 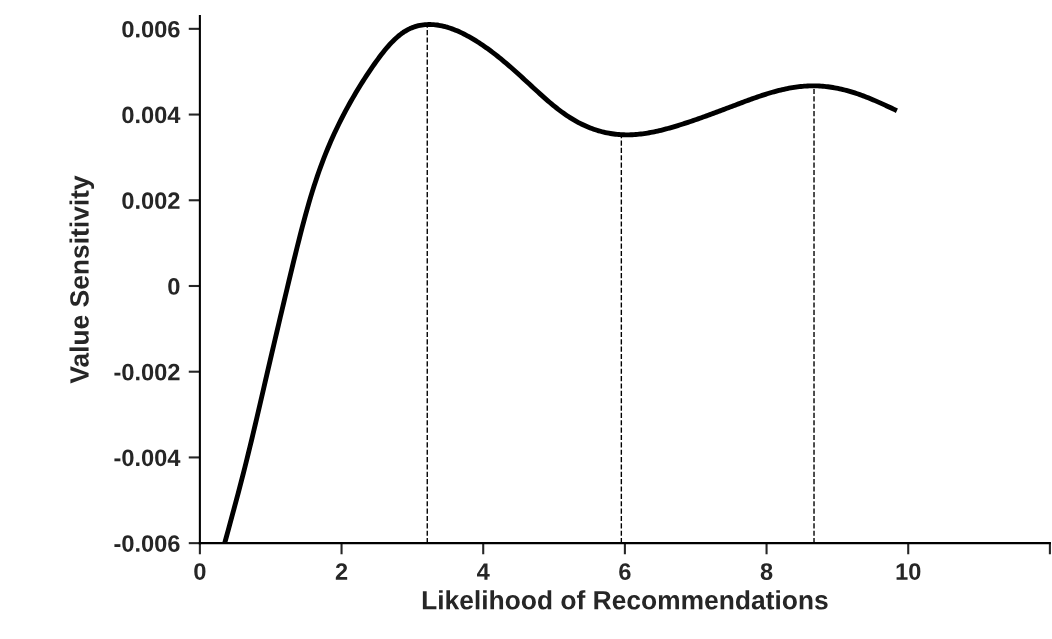 What do you see at coordinates (147, 543) in the screenshot?
I see `y-tick-label: -0.006` at bounding box center [147, 543].